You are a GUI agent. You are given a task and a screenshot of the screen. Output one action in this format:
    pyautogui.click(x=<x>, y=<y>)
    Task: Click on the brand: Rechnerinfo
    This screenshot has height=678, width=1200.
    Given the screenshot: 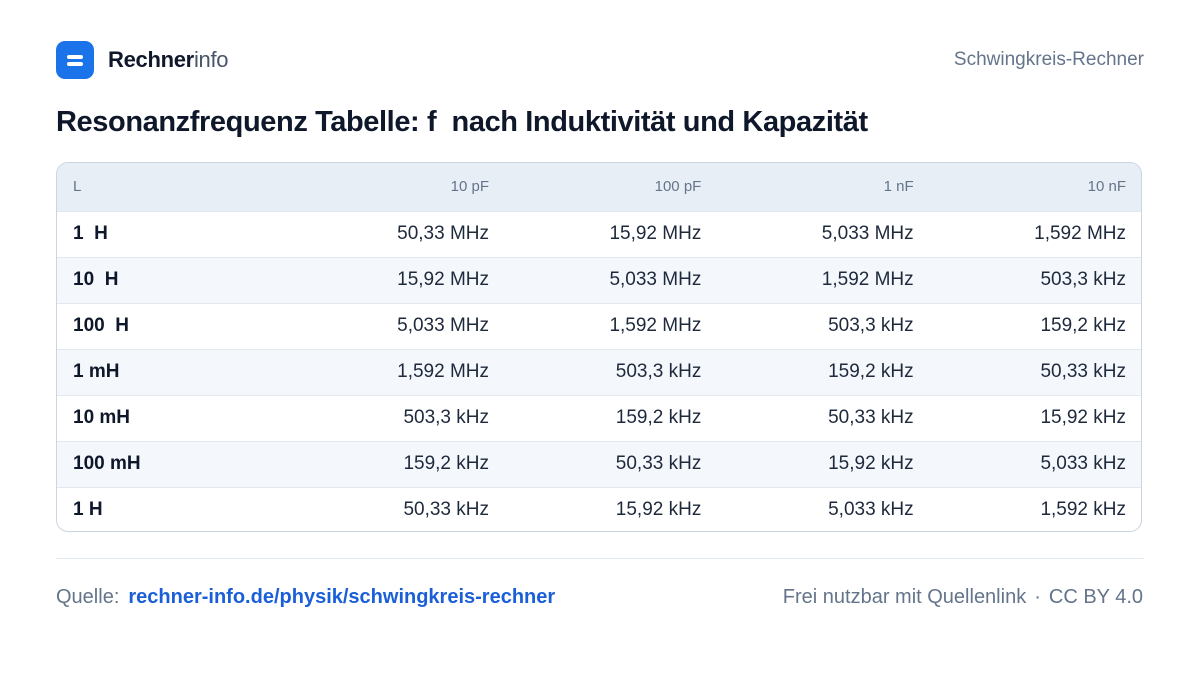 What is the action you would take?
    pyautogui.click(x=142, y=60)
    